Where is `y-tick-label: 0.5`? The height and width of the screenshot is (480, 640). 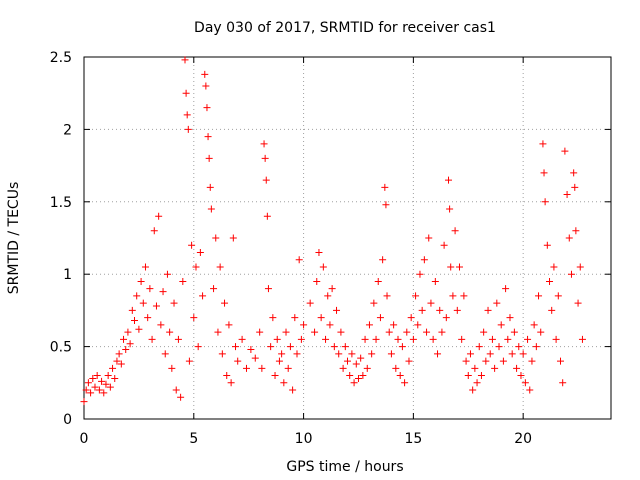
y-tick-label: 0.5 is located at coordinates (61, 348).